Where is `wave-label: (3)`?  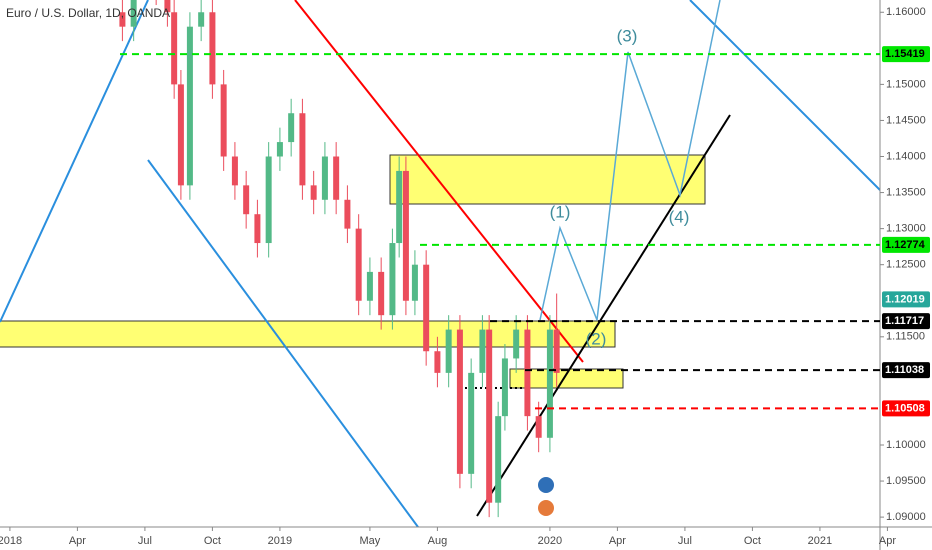 wave-label: (3) is located at coordinates (627, 35).